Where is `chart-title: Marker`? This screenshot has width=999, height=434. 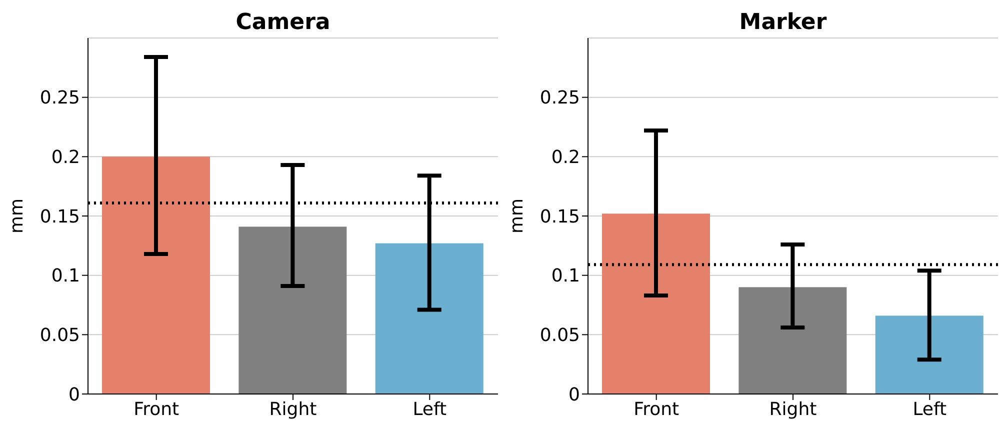
chart-title: Marker is located at coordinates (783, 22).